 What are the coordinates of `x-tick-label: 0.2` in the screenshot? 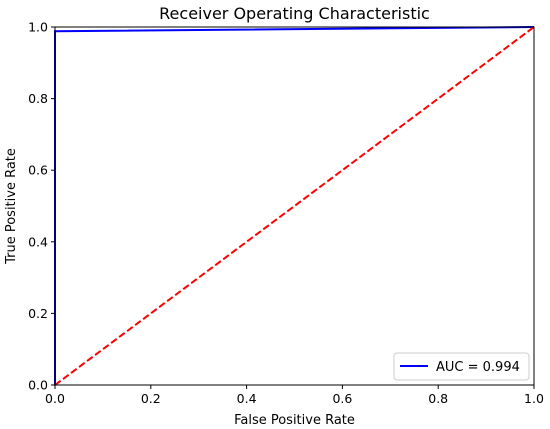 It's located at (151, 398).